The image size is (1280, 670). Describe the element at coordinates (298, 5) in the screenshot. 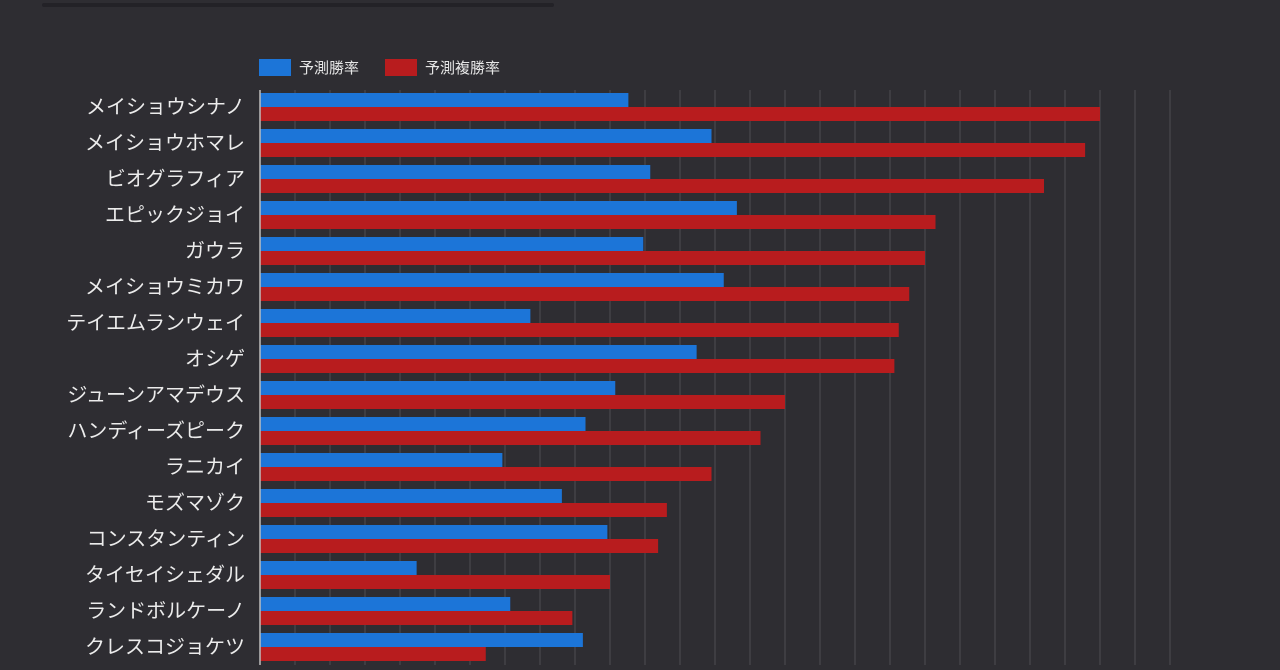

I see `top-scroll-strip` at that location.